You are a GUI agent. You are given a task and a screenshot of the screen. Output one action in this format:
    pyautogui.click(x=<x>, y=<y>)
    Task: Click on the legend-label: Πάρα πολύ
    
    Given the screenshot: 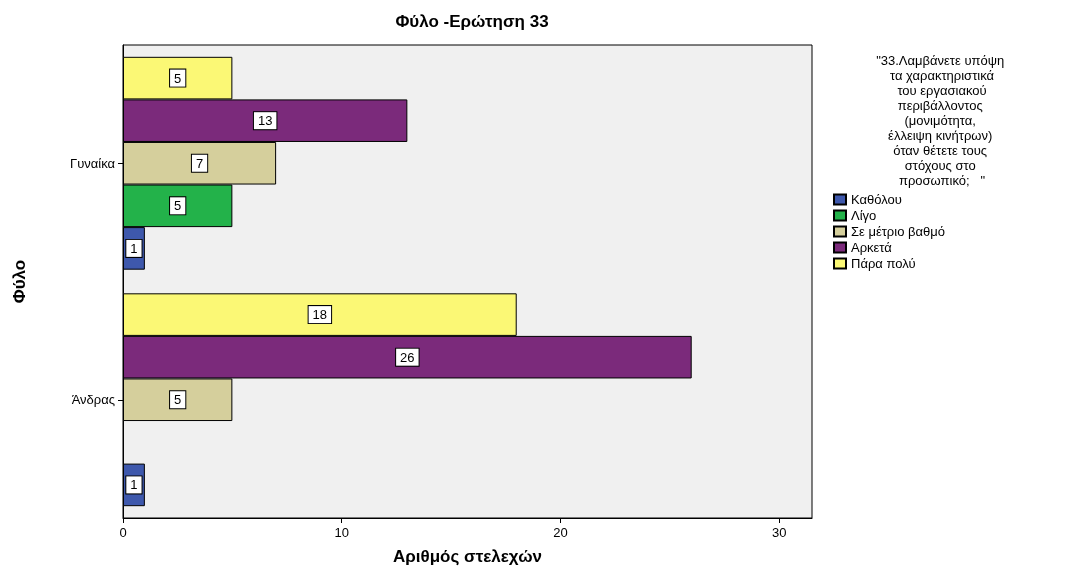 What is the action you would take?
    pyautogui.click(x=883, y=263)
    